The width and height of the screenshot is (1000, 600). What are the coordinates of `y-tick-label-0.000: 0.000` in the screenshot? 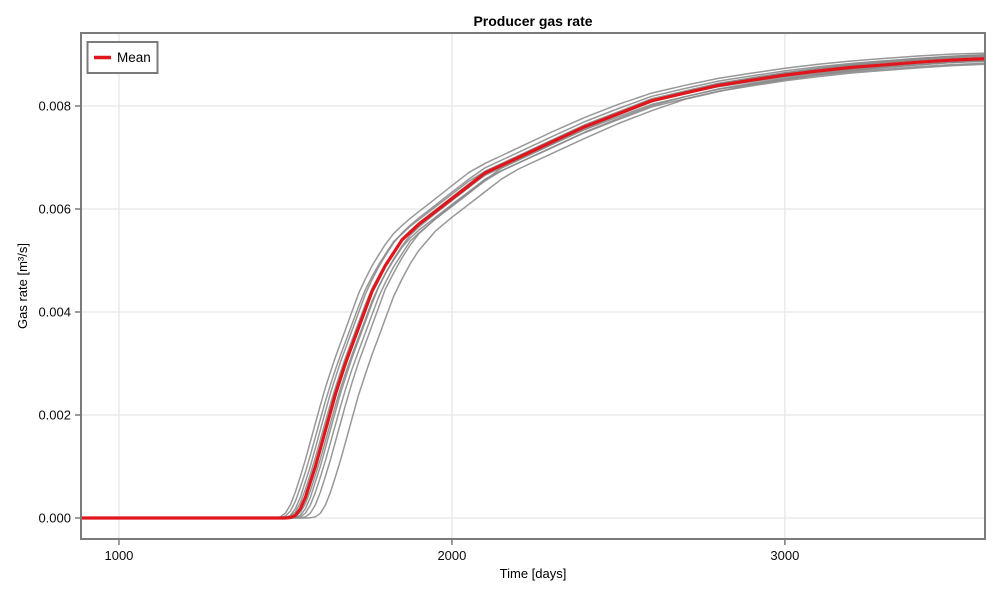 It's located at (54, 517).